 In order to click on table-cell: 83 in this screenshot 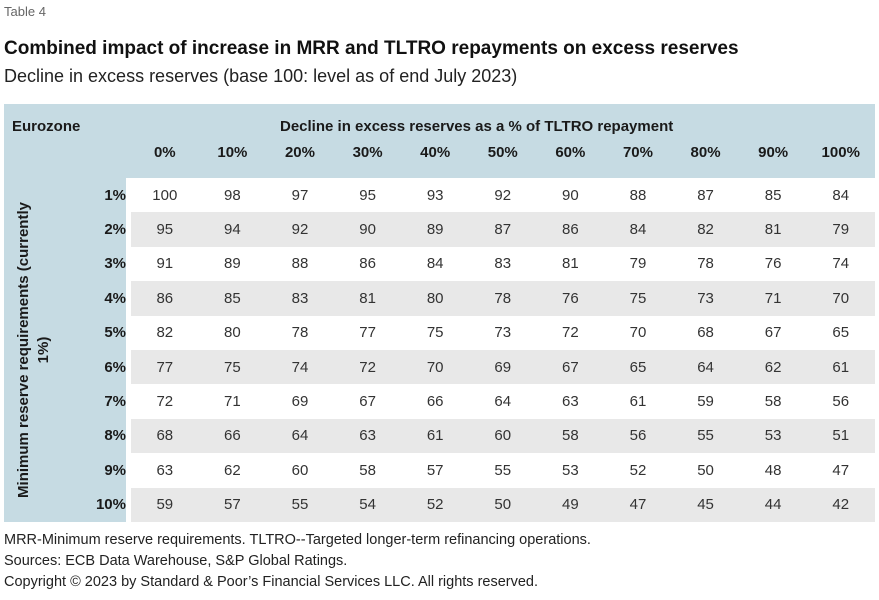, I will do `click(503, 264)`.